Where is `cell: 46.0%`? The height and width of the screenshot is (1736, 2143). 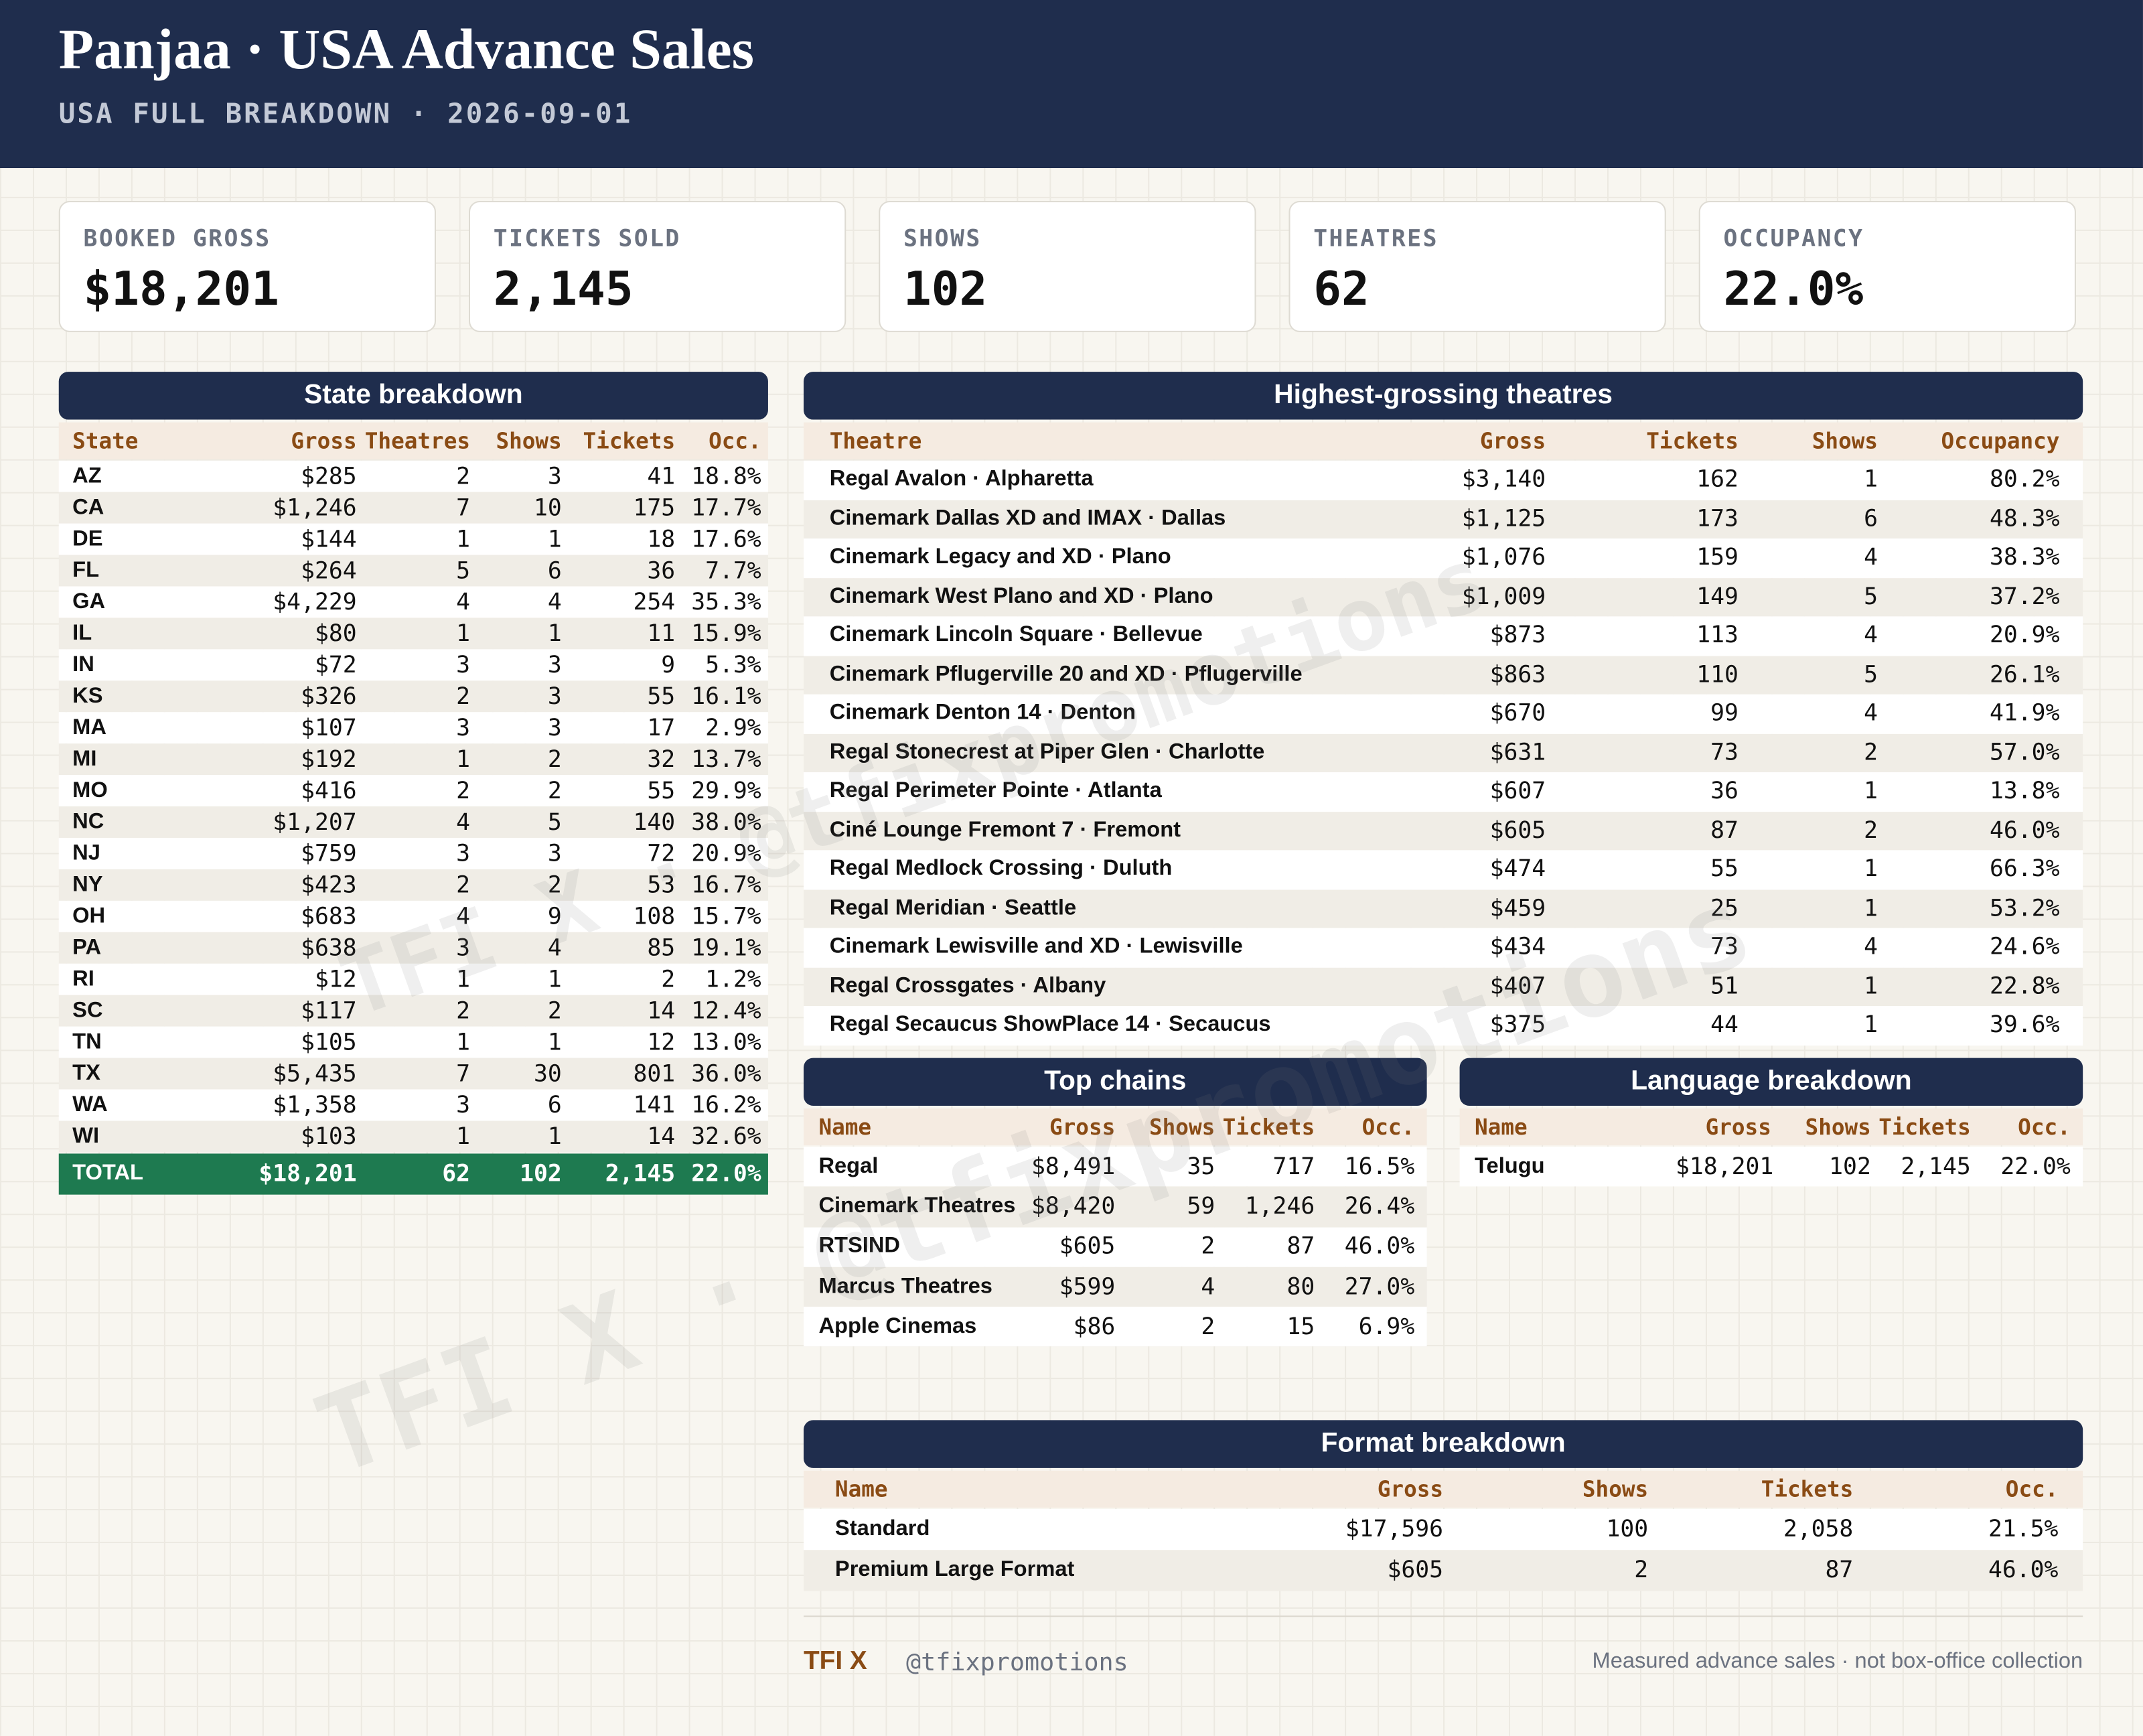 cell: 46.0% is located at coordinates (2023, 1571).